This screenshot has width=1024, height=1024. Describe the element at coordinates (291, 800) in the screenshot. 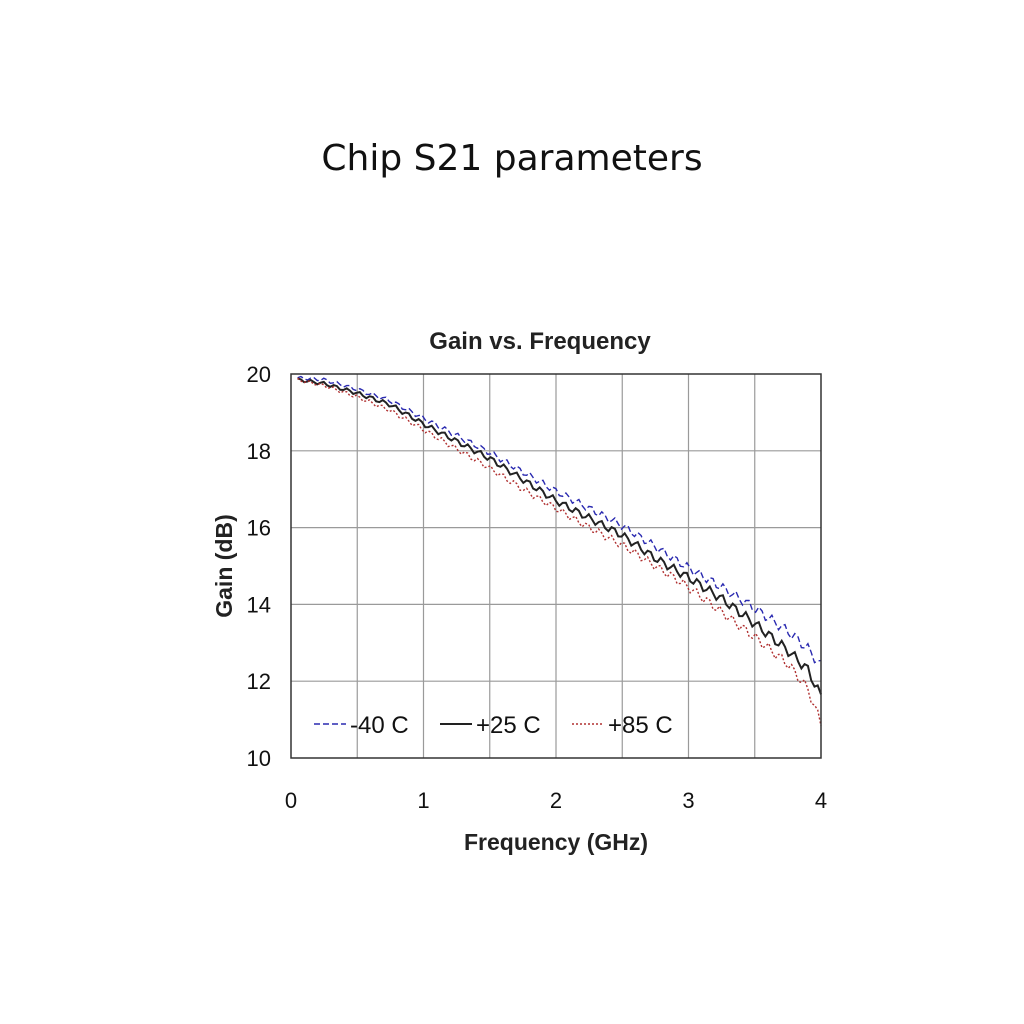

I see `x-tick-label: 0` at that location.